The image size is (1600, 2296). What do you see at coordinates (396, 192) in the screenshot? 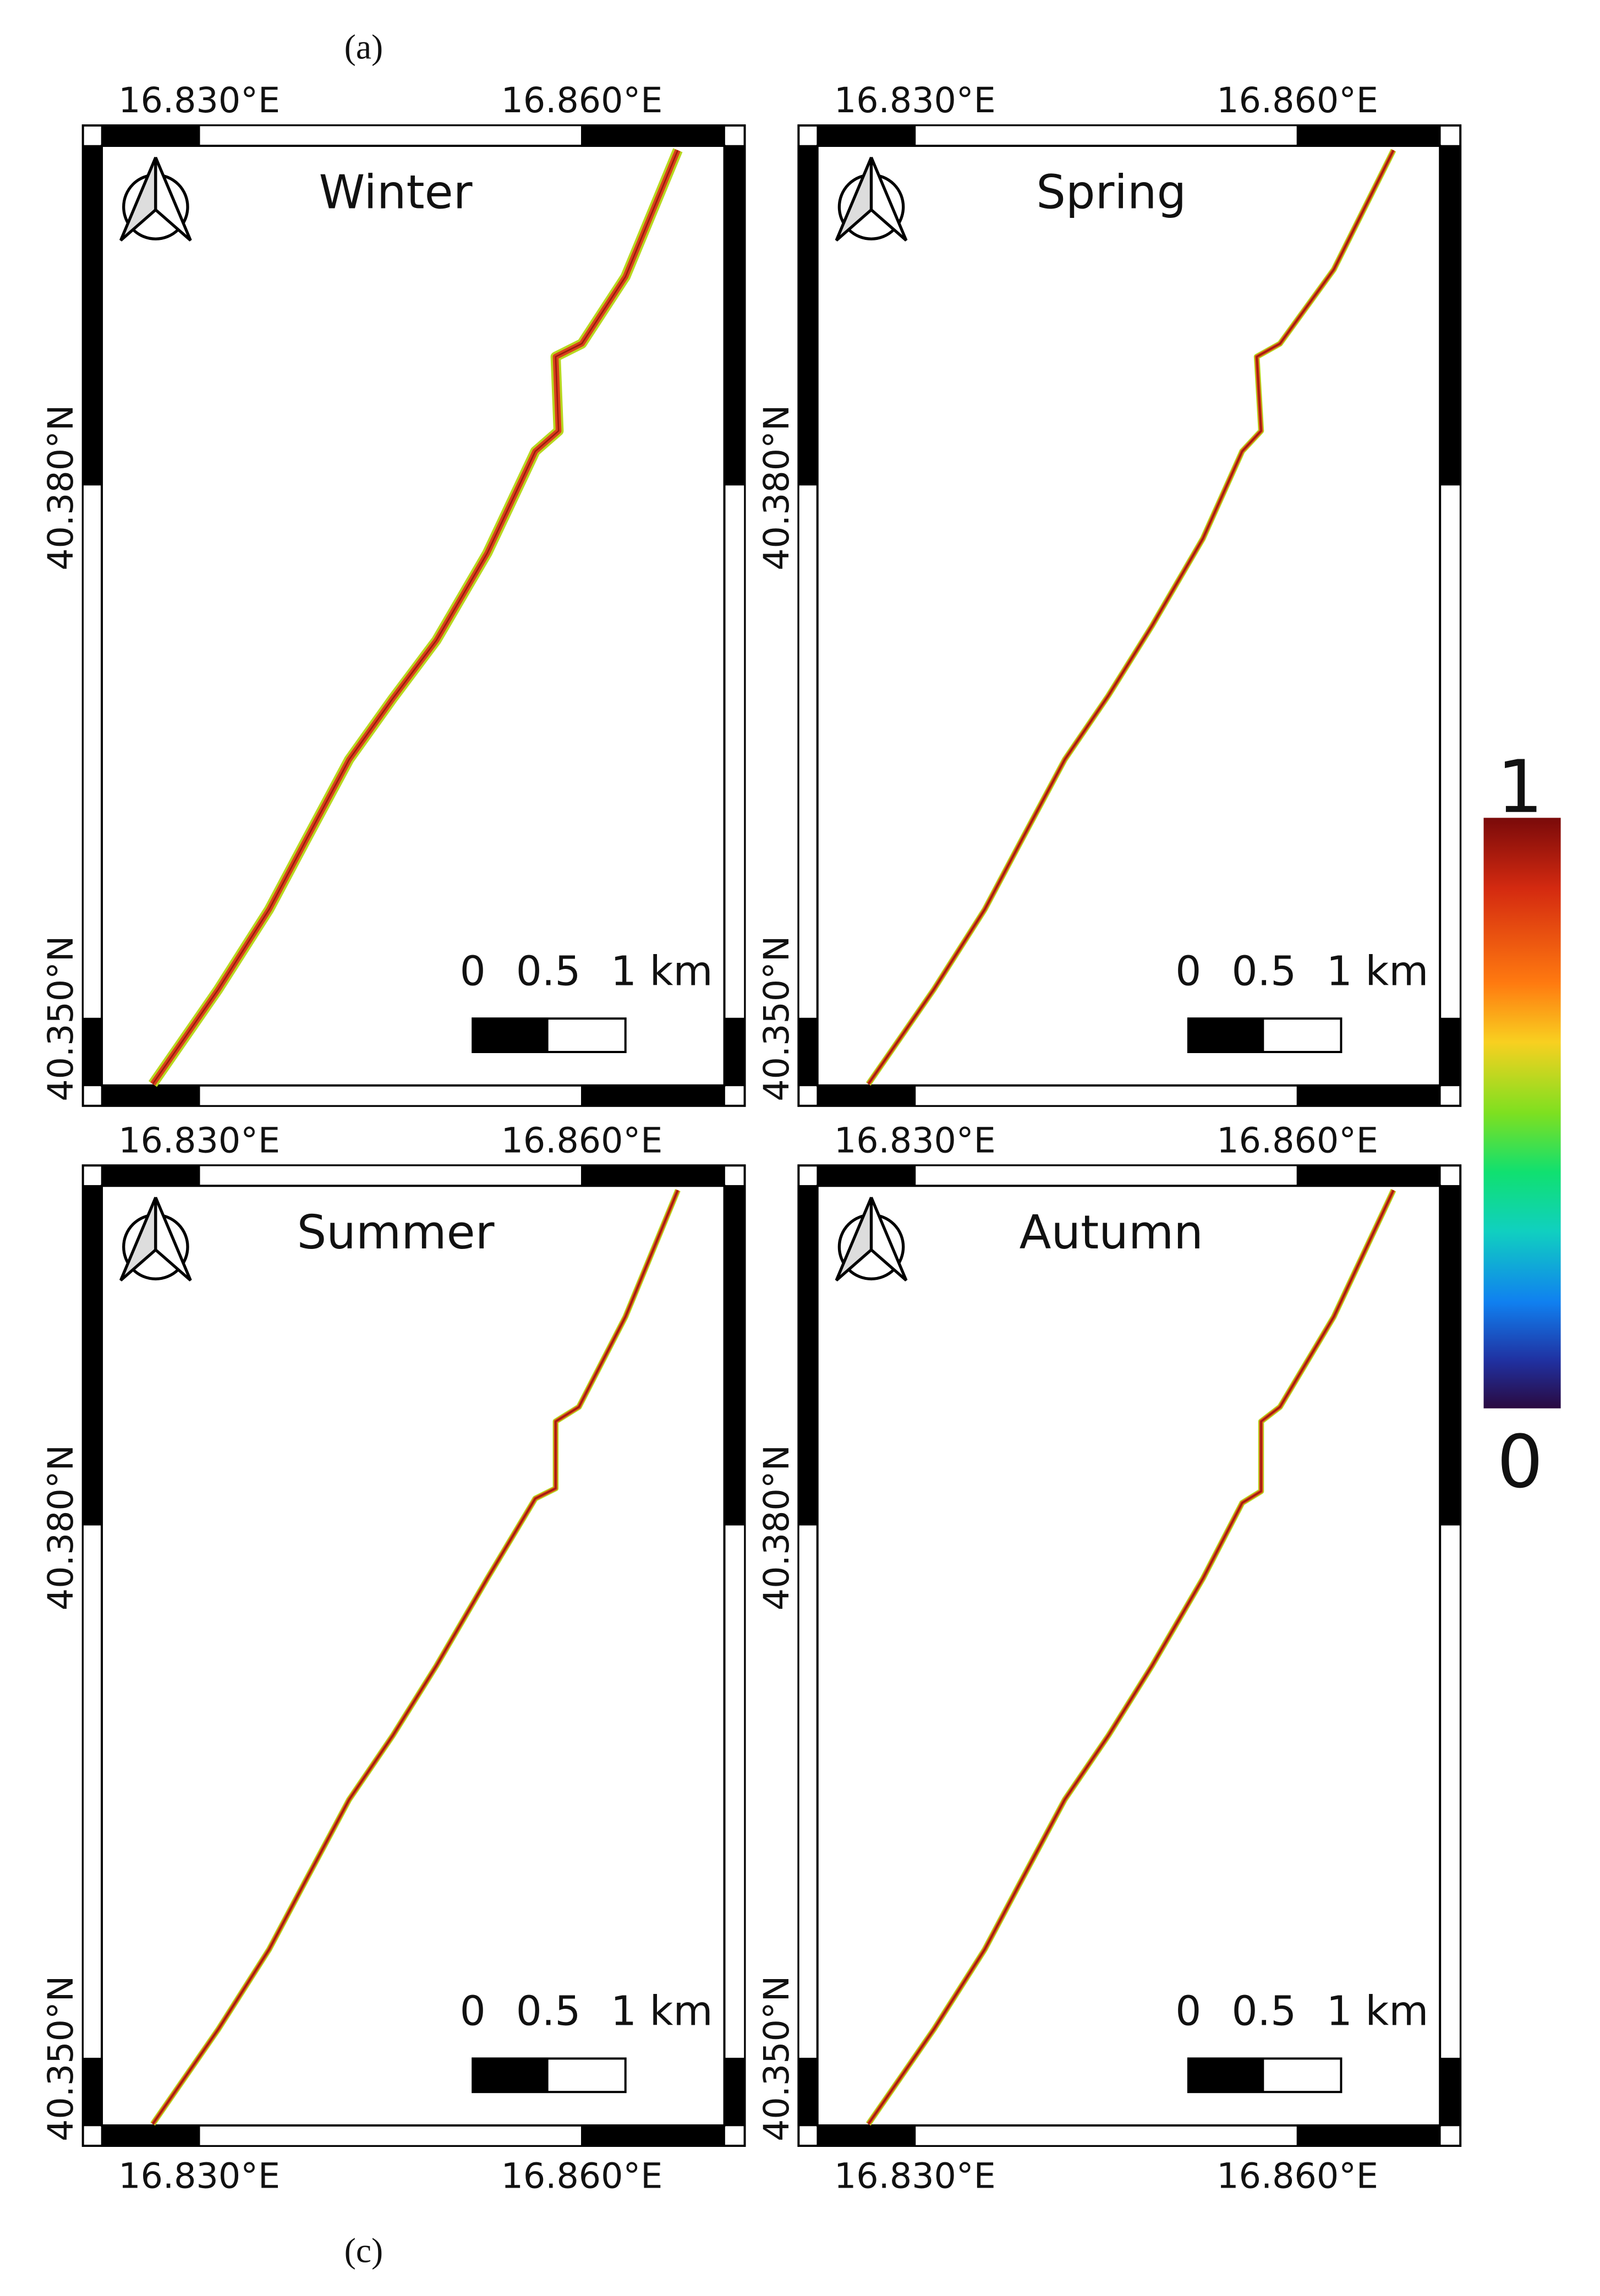
I see `season-title: Winter` at bounding box center [396, 192].